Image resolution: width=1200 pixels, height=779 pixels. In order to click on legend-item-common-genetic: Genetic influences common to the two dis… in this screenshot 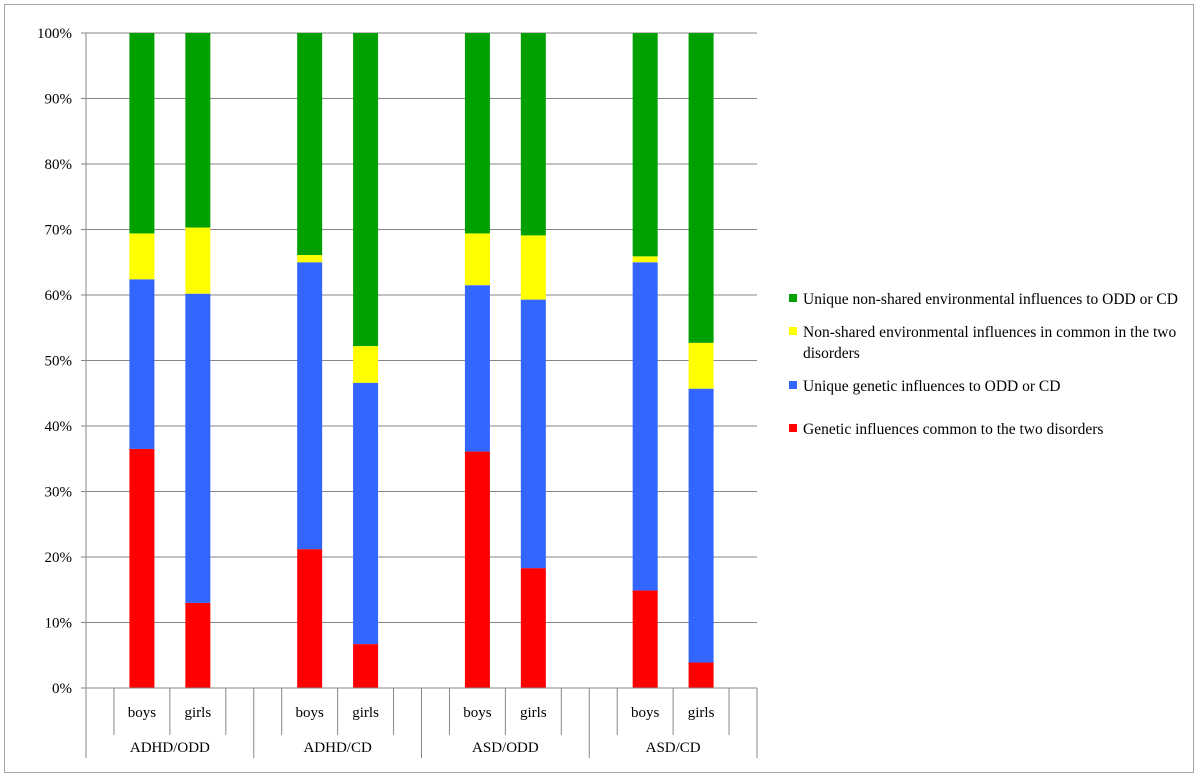, I will do `click(986, 429)`.